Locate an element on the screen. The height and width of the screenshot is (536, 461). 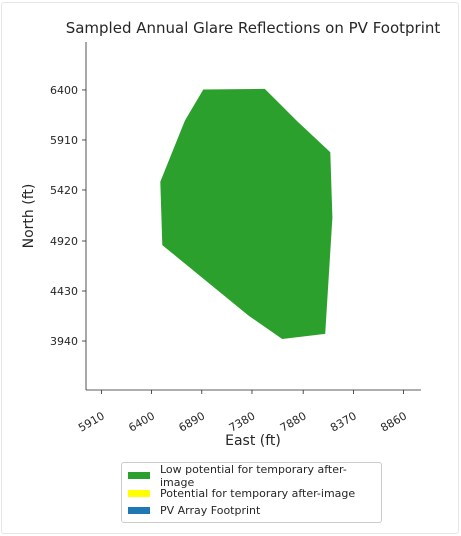
x-axis-label: East (ft) is located at coordinates (253, 441).